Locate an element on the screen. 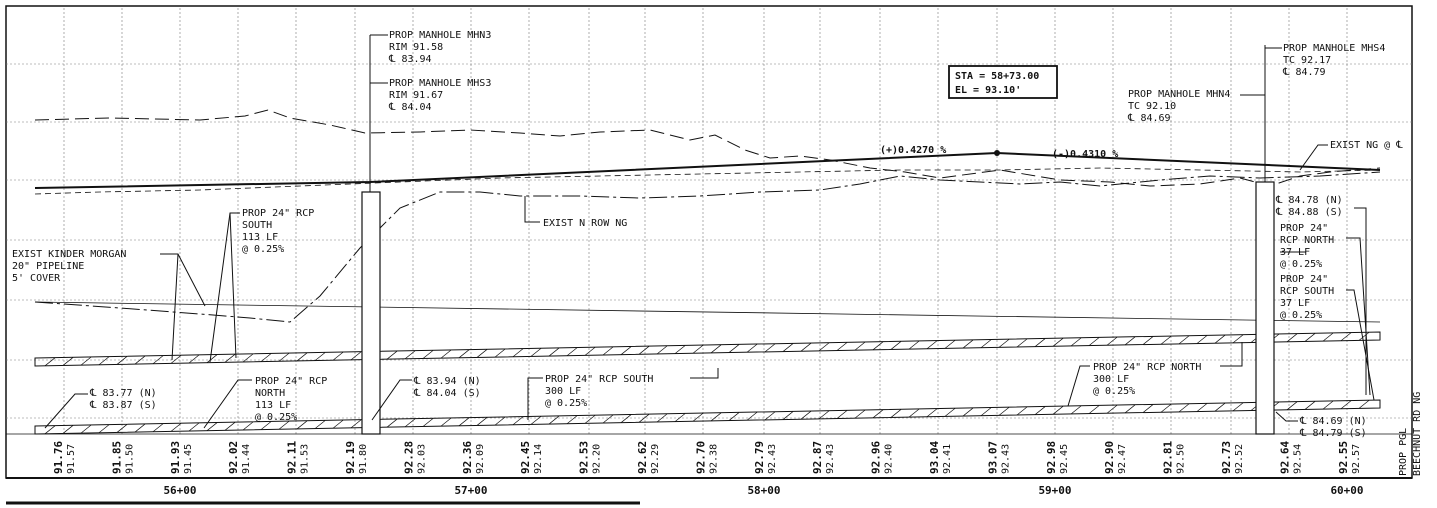  ng-elevation: 92.14 is located at coordinates (538, 459).